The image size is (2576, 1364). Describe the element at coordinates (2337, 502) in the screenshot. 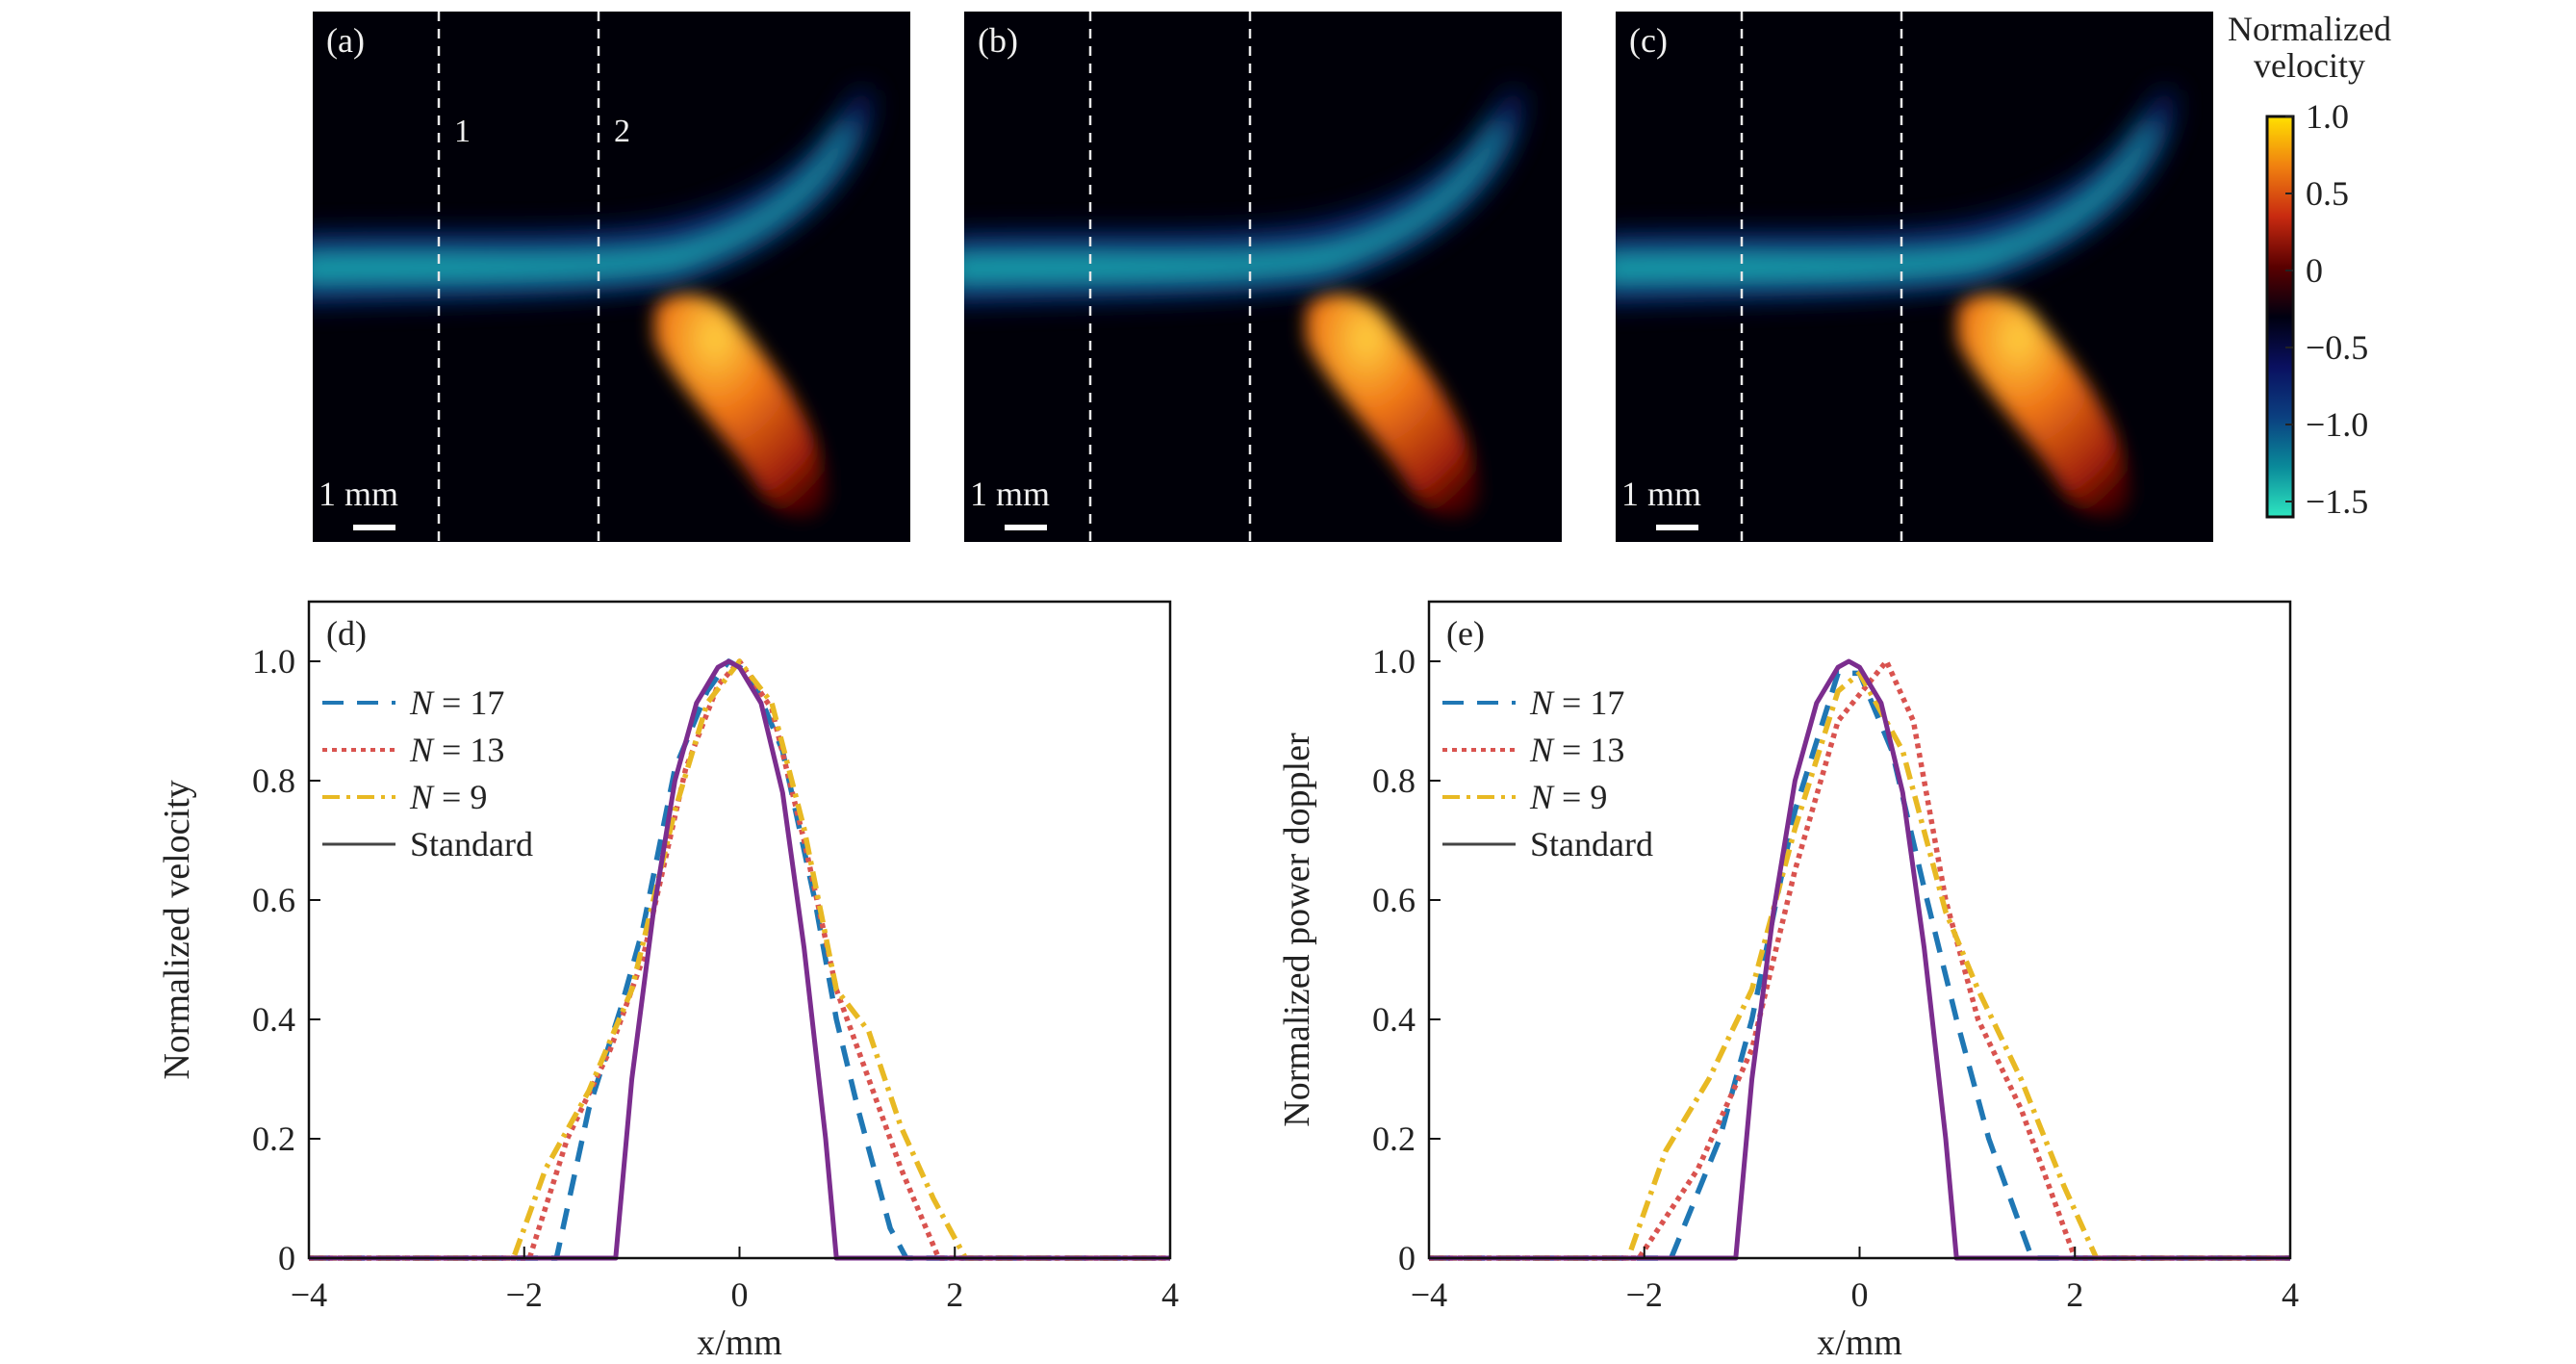

I see `colorbar-tick-label: −1.5` at that location.